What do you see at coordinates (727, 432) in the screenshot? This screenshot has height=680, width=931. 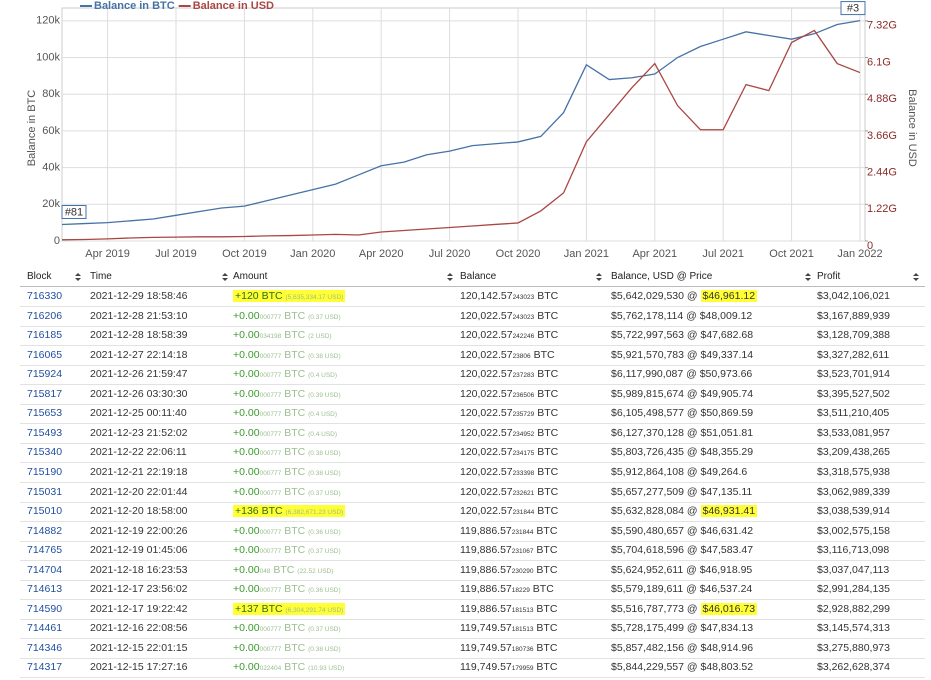 I see `price: $51,051.81` at bounding box center [727, 432].